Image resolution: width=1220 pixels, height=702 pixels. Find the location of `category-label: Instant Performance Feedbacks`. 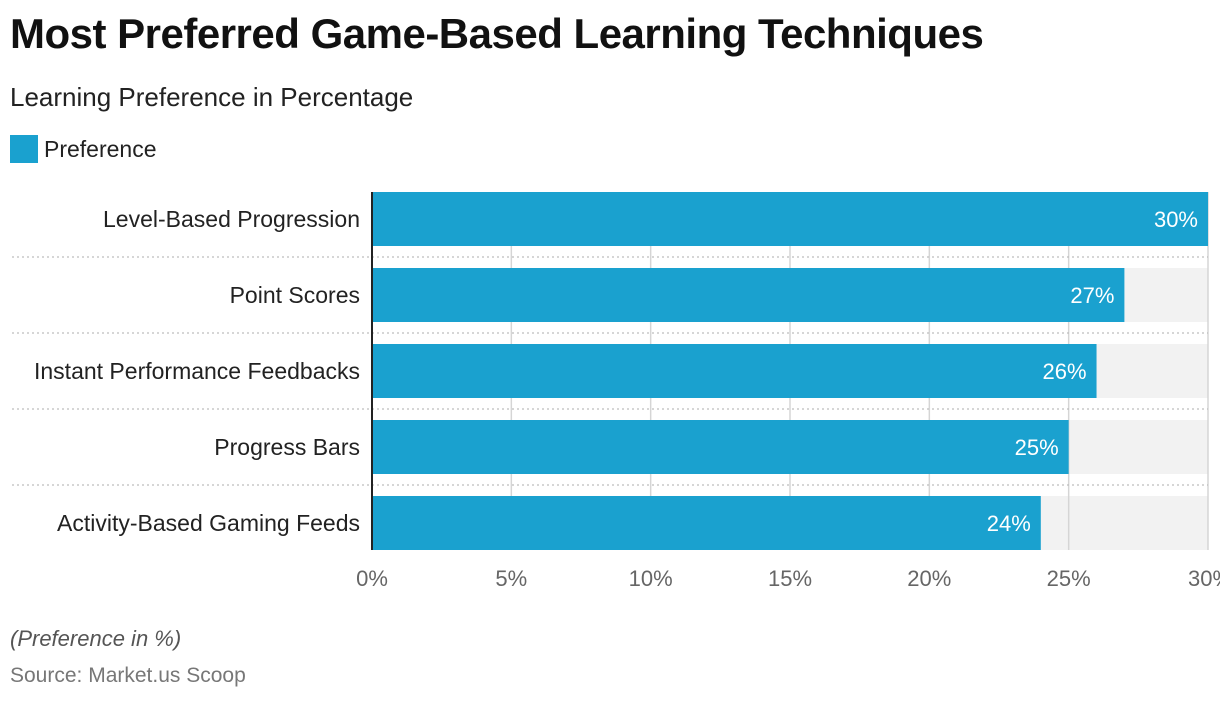

category-label: Instant Performance Feedbacks is located at coordinates (197, 371).